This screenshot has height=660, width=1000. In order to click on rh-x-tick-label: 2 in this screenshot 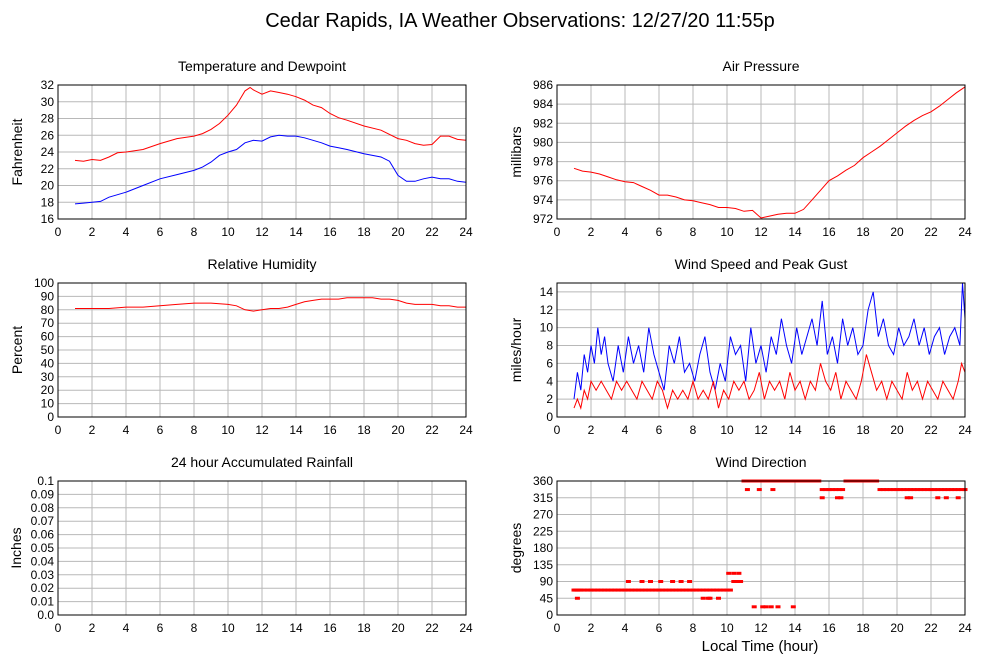, I will do `click(92, 430)`.